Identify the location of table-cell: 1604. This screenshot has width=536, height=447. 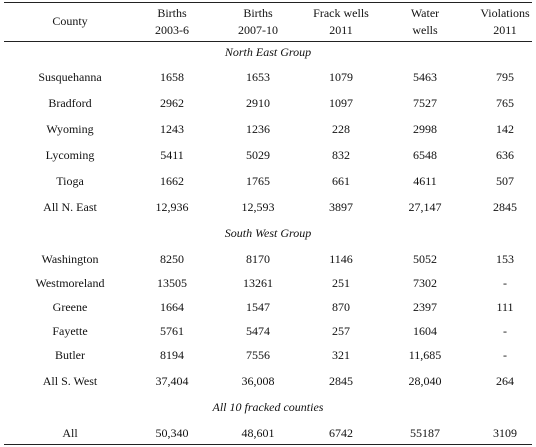
(425, 331).